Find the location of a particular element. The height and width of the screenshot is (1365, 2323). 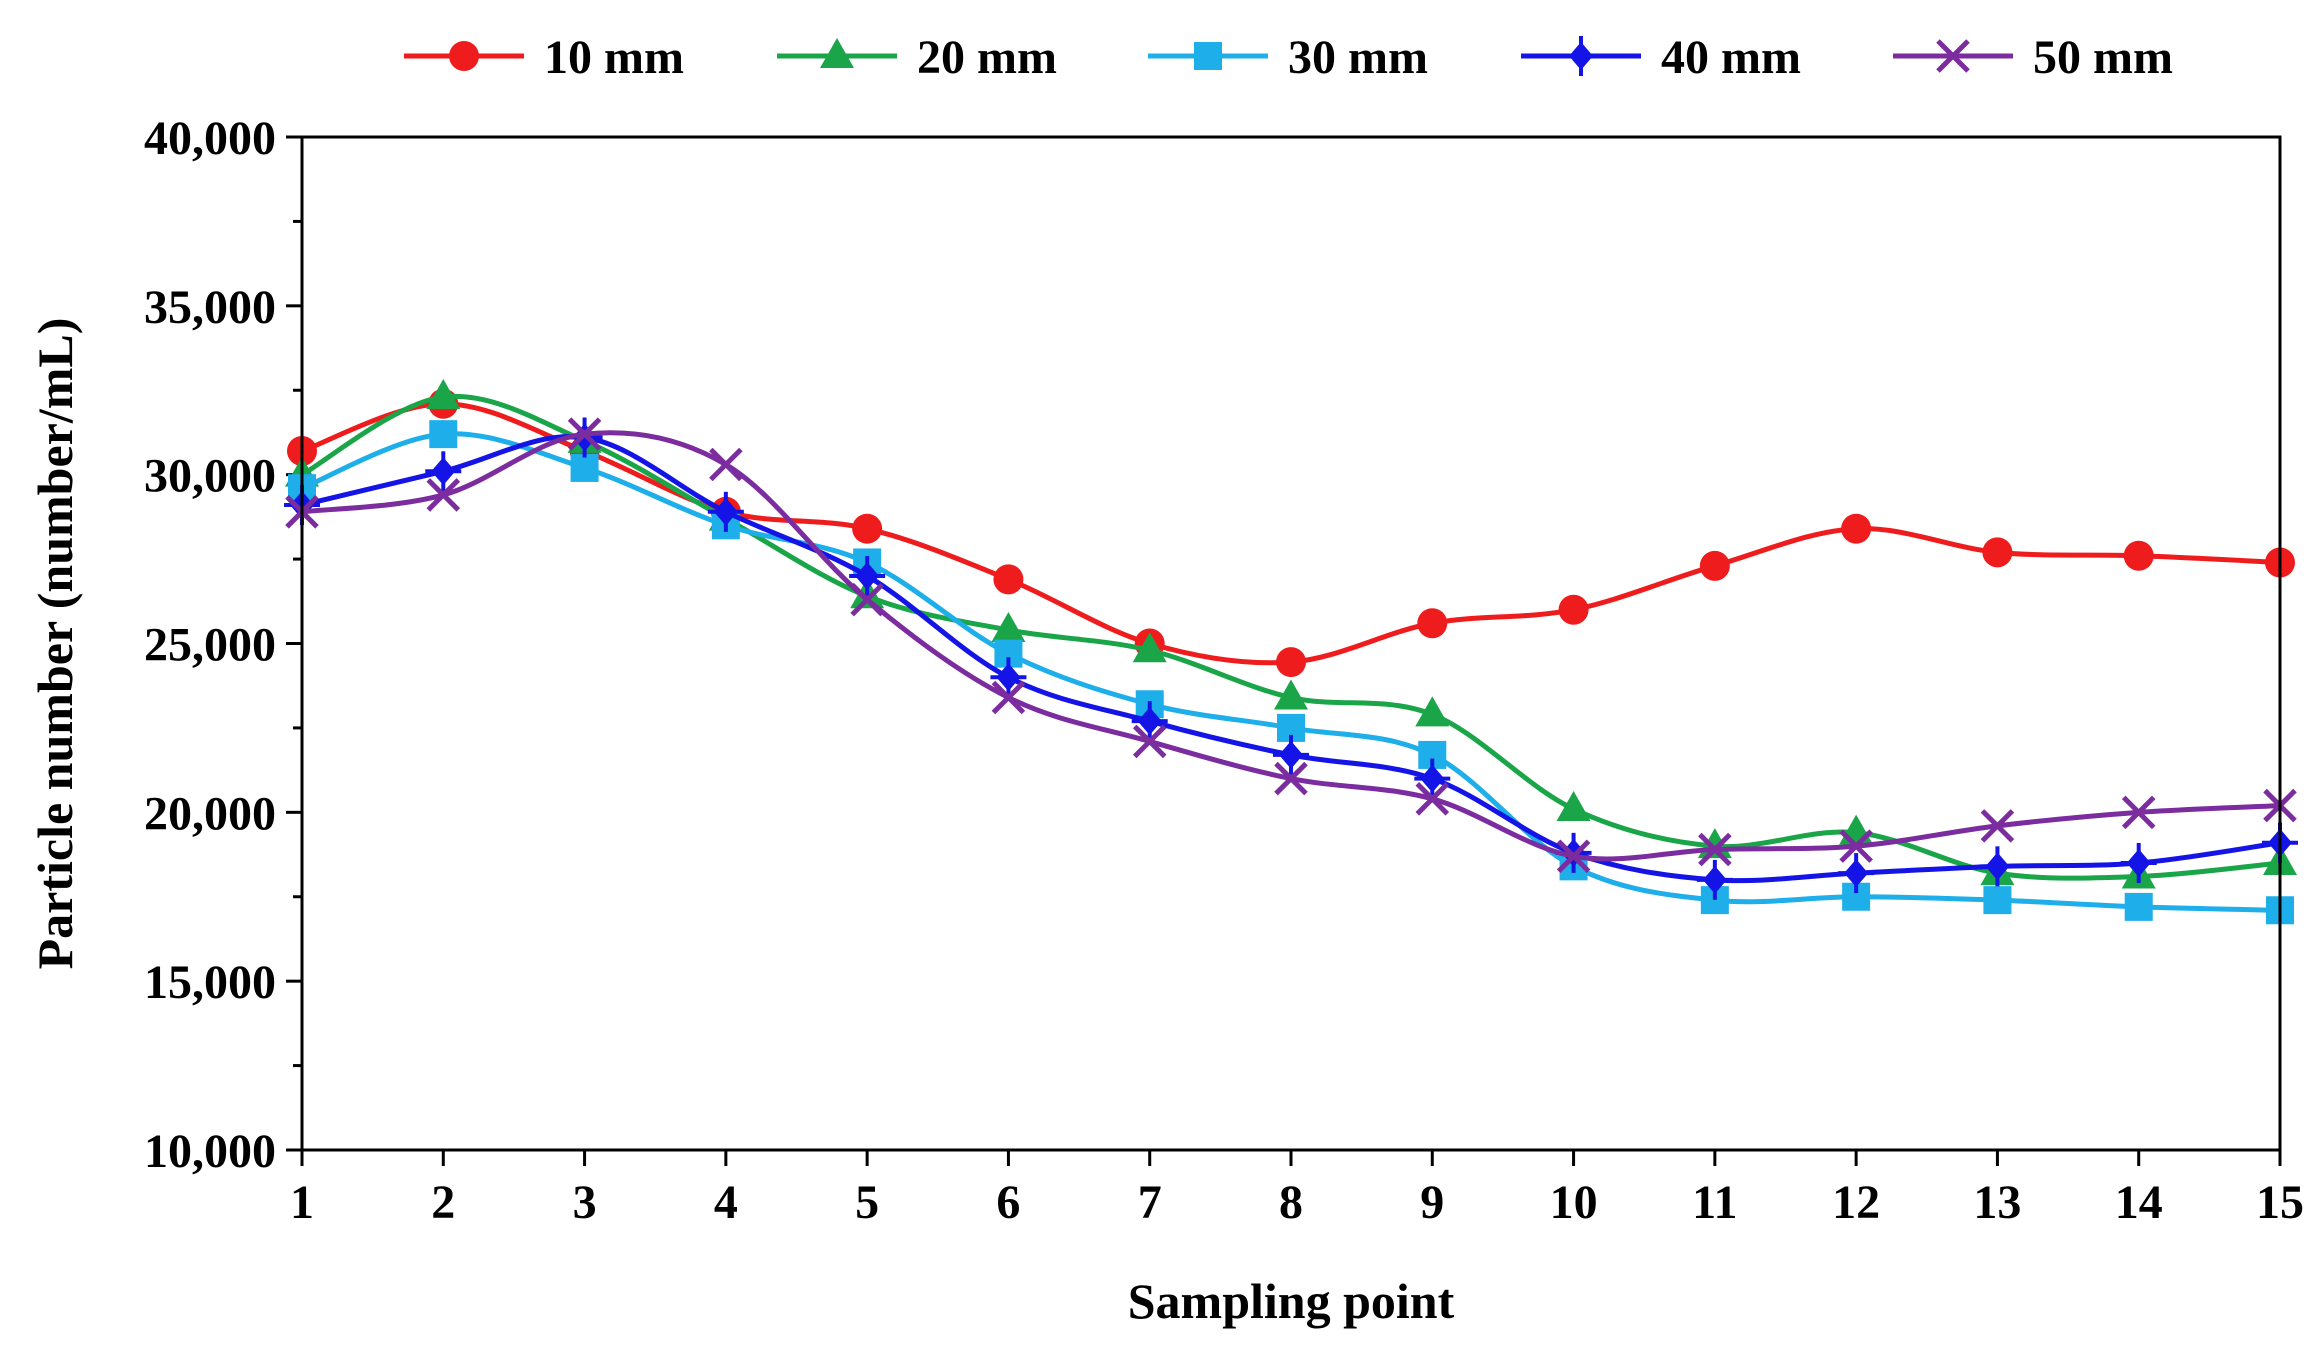

y-tick-label: 20,000 is located at coordinates (210, 813).